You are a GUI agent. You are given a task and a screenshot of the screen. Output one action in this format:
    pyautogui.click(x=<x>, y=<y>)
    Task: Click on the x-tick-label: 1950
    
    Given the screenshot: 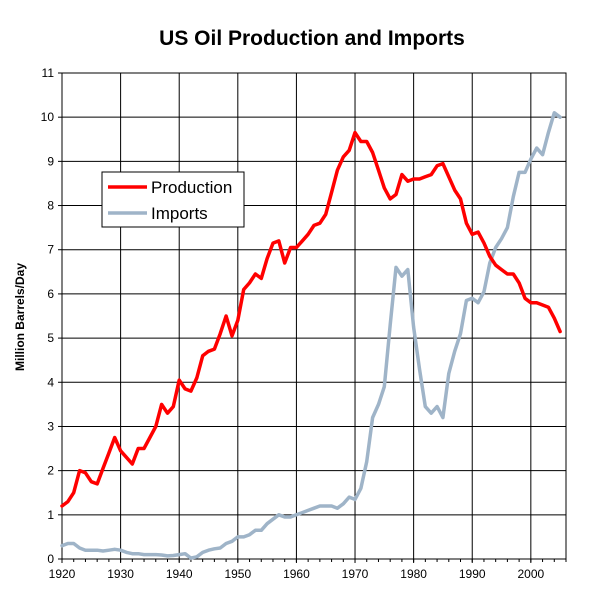 What is the action you would take?
    pyautogui.click(x=237, y=574)
    